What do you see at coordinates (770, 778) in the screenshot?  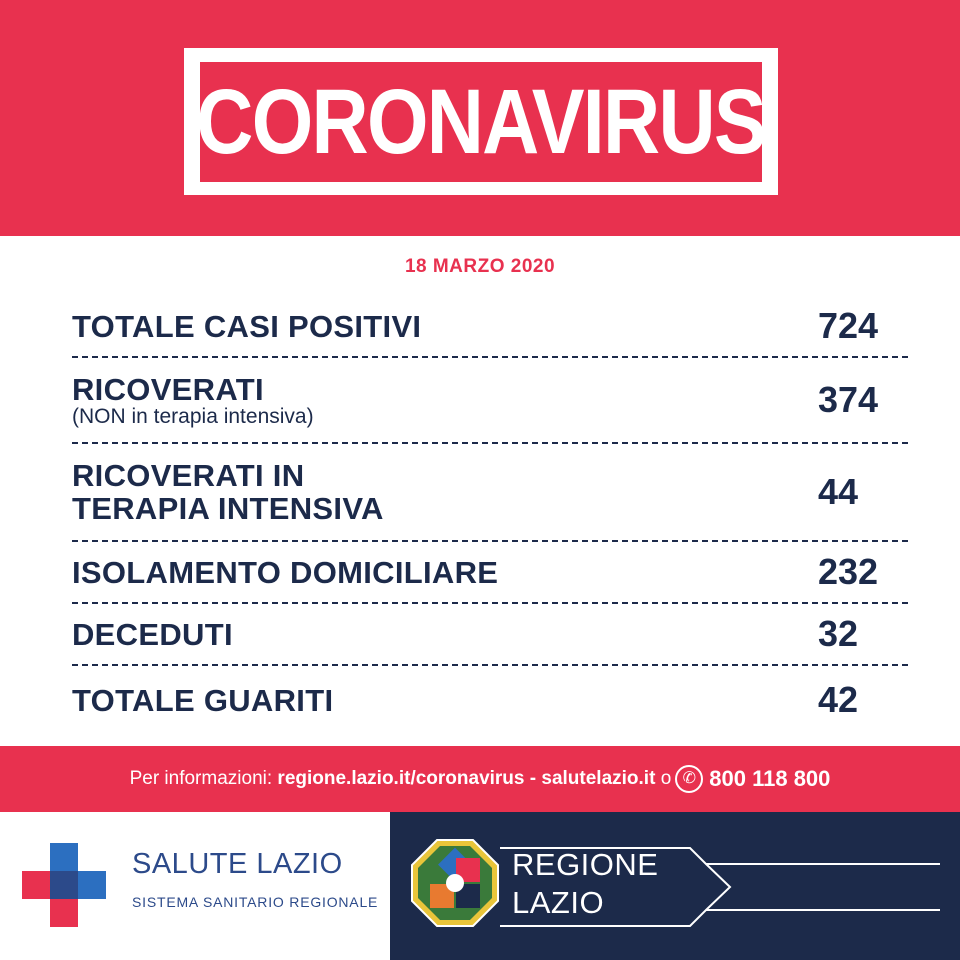 I see `phone-number: 800 118 800` at bounding box center [770, 778].